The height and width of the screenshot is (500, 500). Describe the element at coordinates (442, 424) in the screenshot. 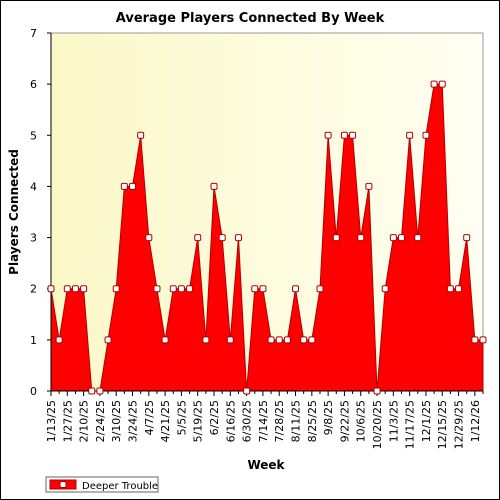

I see `x-tick-label: 12/15/25` at that location.